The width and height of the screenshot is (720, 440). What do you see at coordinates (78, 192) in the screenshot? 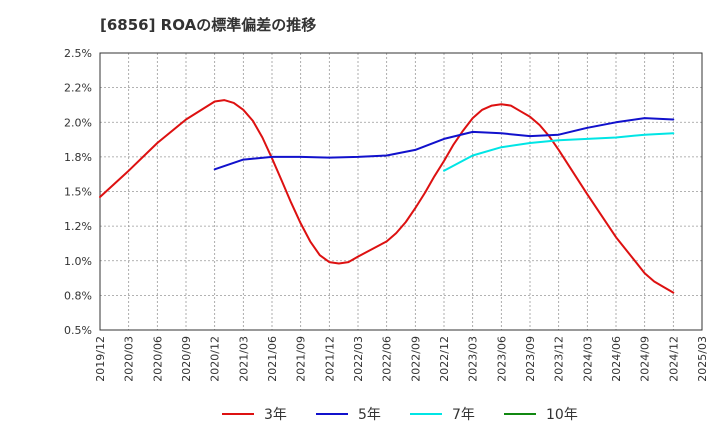
I see `y-tick-label: 1.5%` at bounding box center [78, 192].